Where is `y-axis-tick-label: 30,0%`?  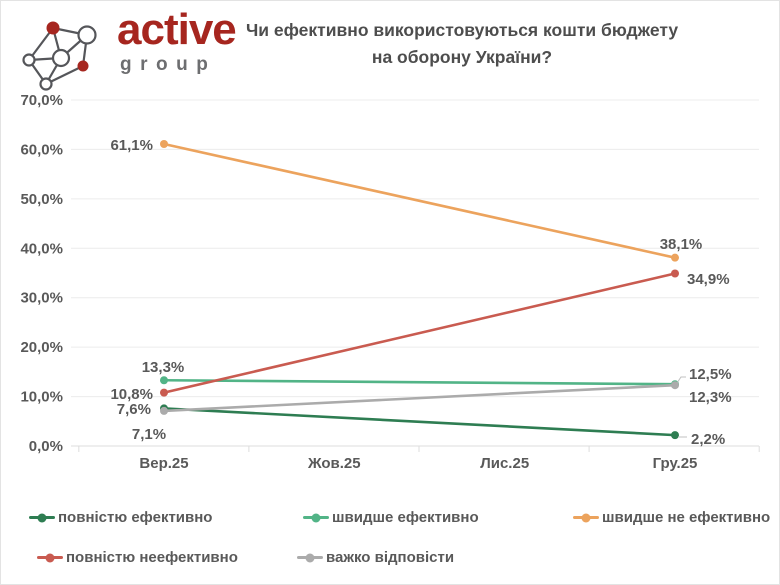
y-axis-tick-label: 30,0% is located at coordinates (41, 298).